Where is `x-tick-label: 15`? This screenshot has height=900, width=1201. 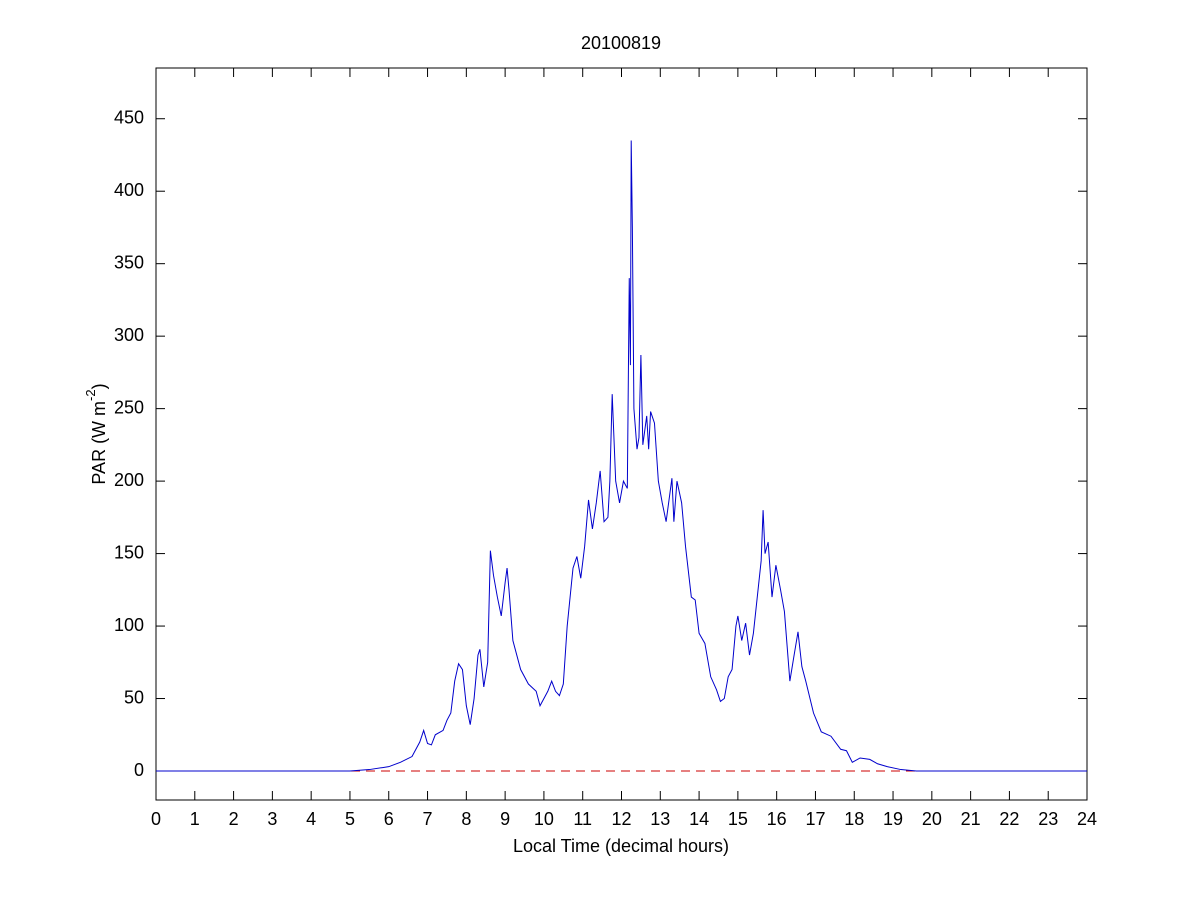 x-tick-label: 15 is located at coordinates (738, 819).